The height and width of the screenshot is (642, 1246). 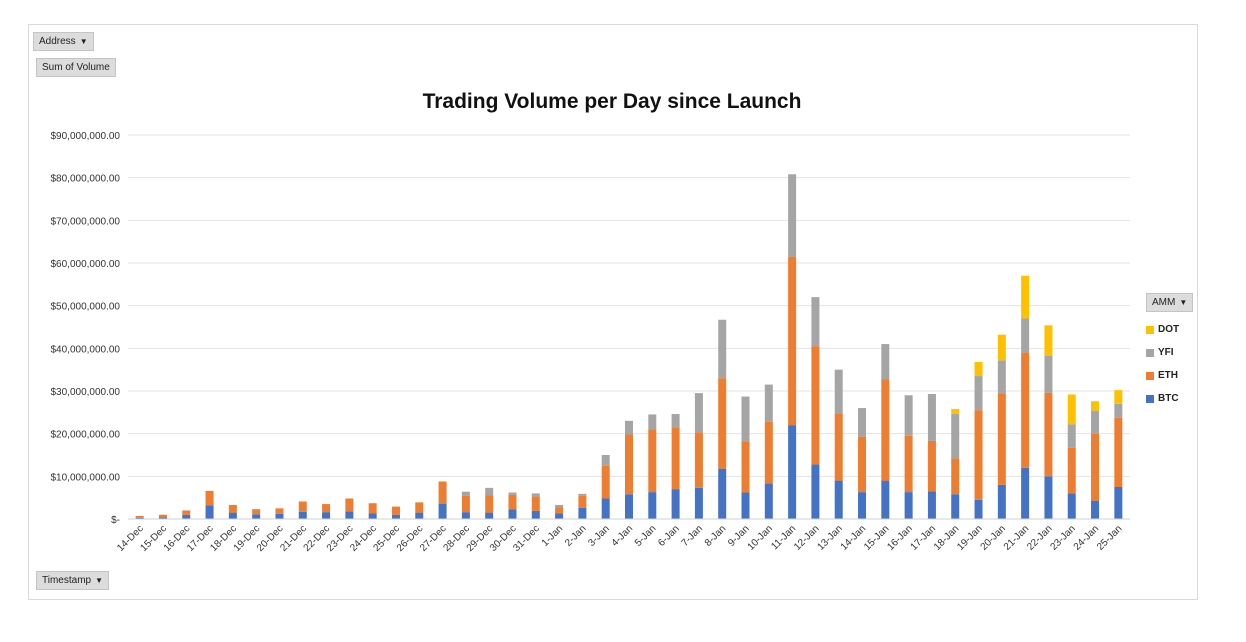 What do you see at coordinates (63, 41) in the screenshot?
I see `address-filter-button: Address ▼` at bounding box center [63, 41].